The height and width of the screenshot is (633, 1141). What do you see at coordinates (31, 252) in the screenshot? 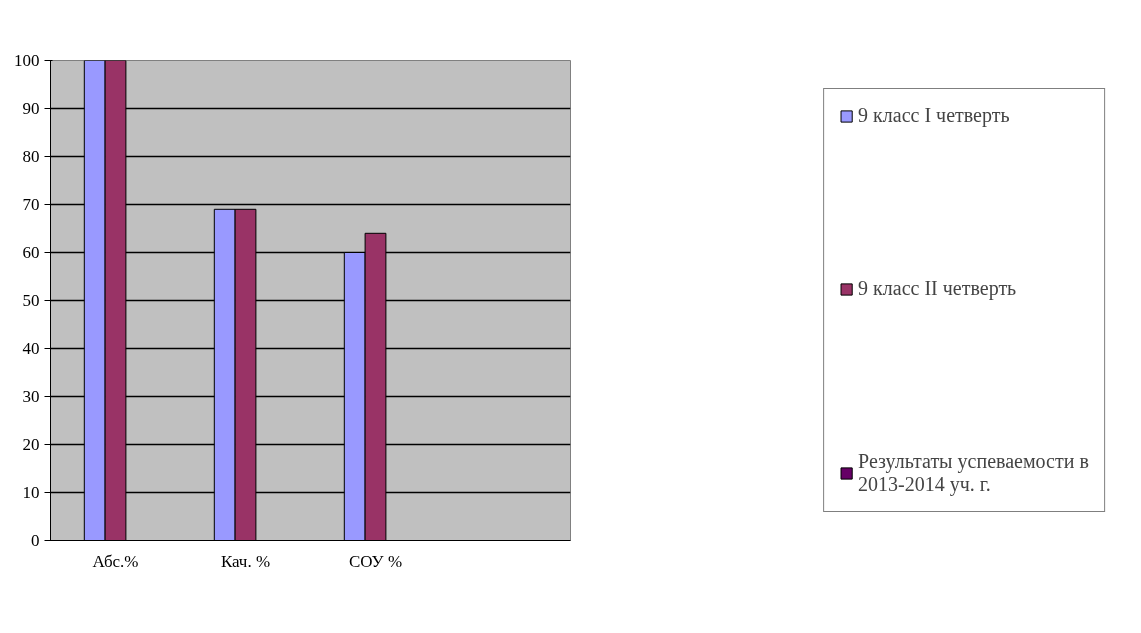
I see `y-tick-label: 60` at bounding box center [31, 252].